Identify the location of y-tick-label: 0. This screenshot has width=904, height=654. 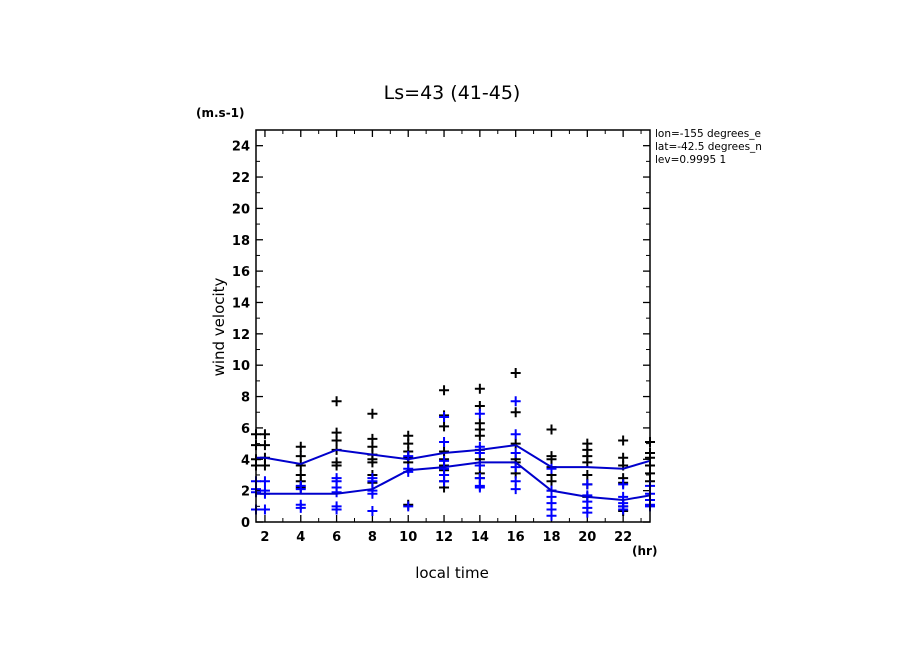
(245, 523).